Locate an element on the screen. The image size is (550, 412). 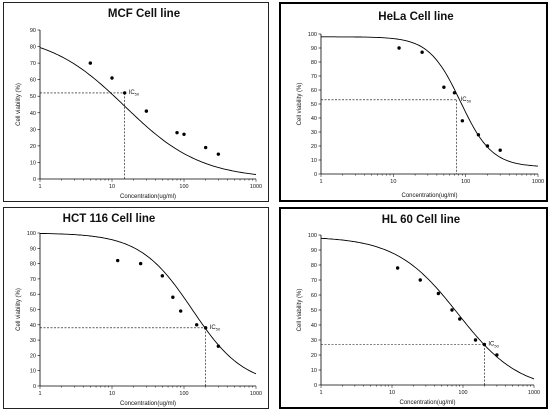
chart-title: HeLa Cell line is located at coordinates (415, 17).